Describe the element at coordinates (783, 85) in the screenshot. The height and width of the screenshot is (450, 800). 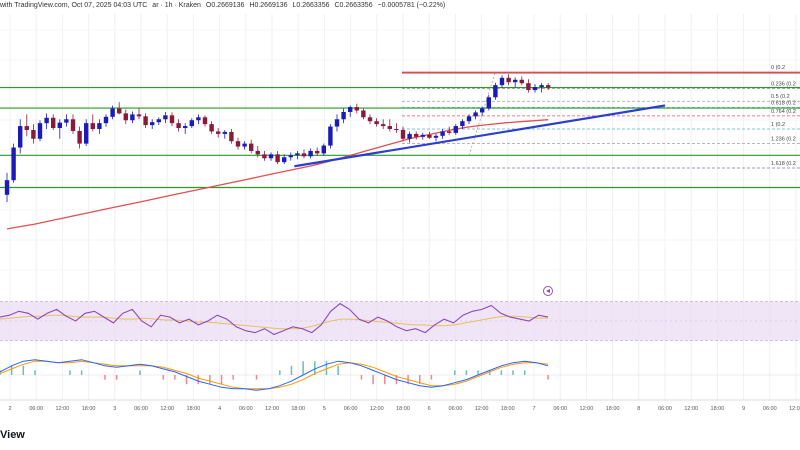
I see `fib-level-label: 0.236 (0.2` at that location.